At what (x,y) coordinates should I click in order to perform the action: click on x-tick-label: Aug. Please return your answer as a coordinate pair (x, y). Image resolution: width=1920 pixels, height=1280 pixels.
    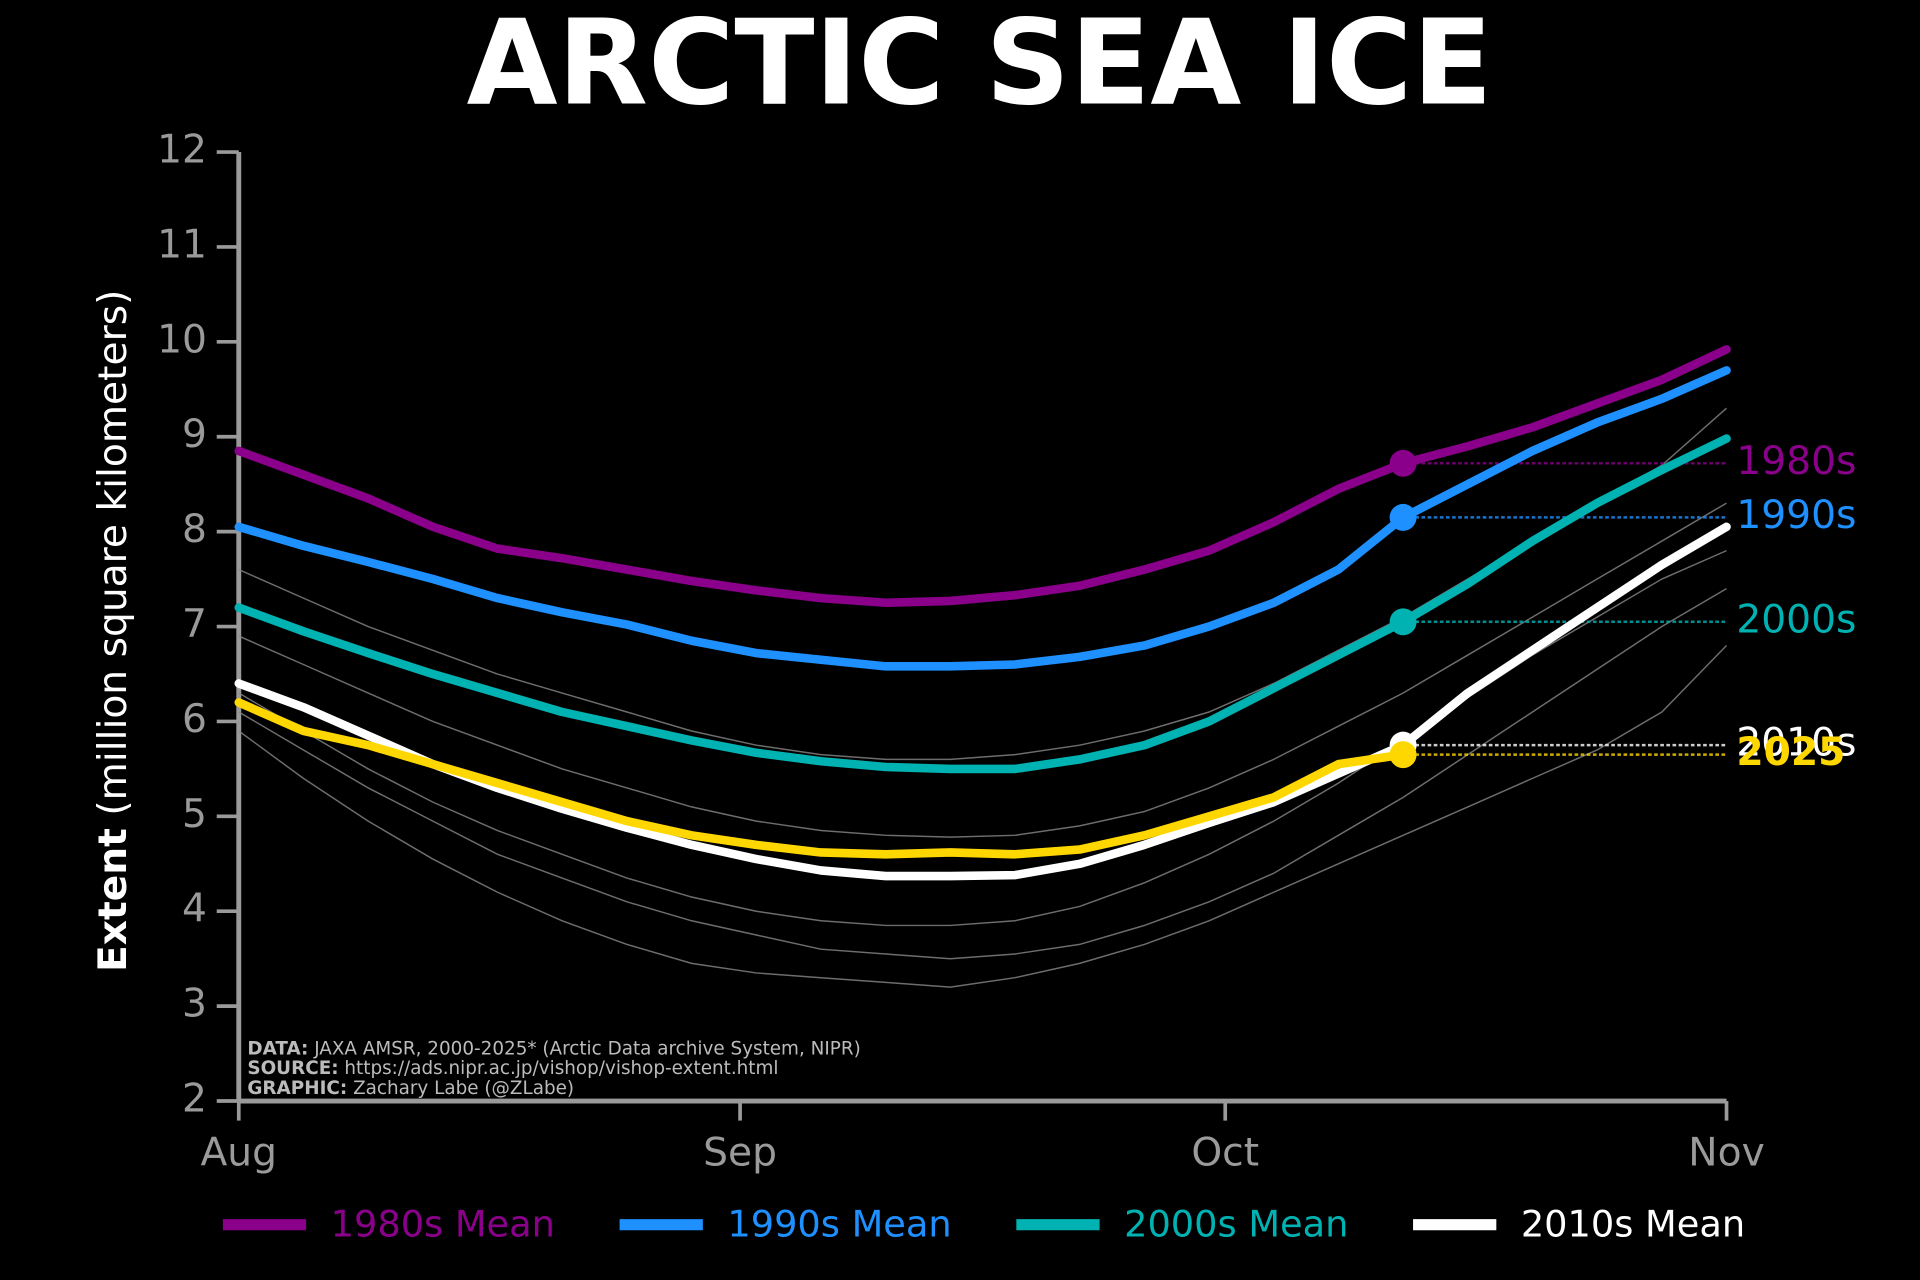
    Looking at the image, I should click on (239, 1152).